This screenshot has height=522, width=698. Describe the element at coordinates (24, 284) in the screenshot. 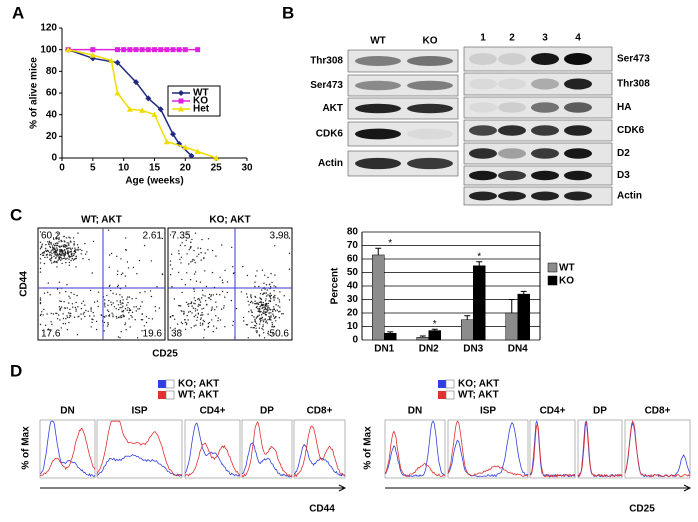

I see `y-axis-label: CD44` at that location.